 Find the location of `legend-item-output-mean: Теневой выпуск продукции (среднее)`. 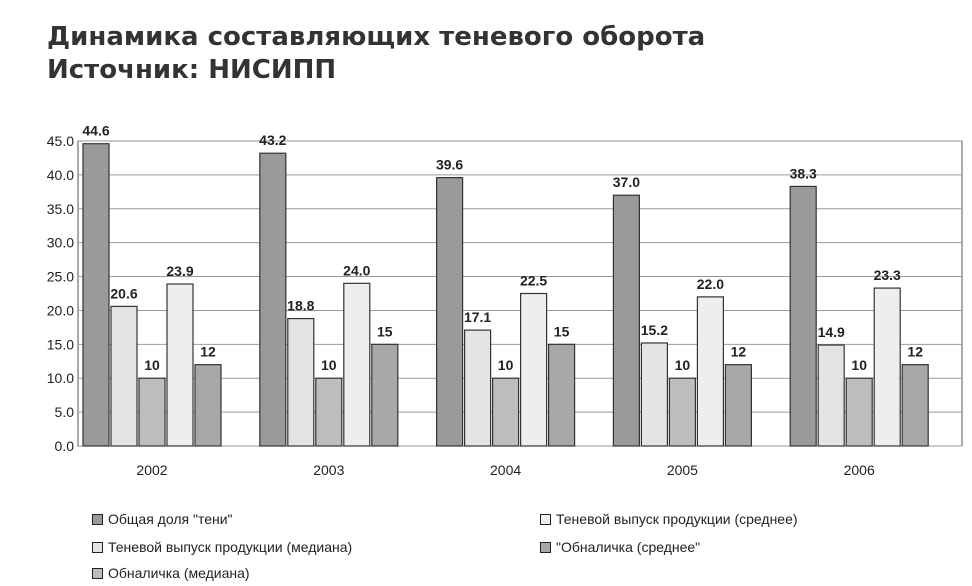

legend-item-output-mean: Теневой выпуск продукции (среднее) is located at coordinates (669, 519).